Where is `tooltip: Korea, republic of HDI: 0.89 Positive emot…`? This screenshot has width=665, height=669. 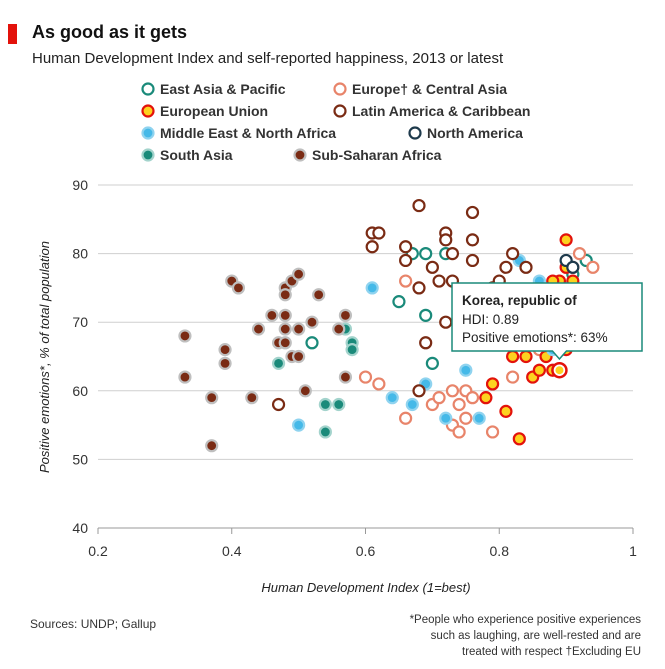 tooltip: Korea, republic of HDI: 0.89 Positive emot… is located at coordinates (547, 321).